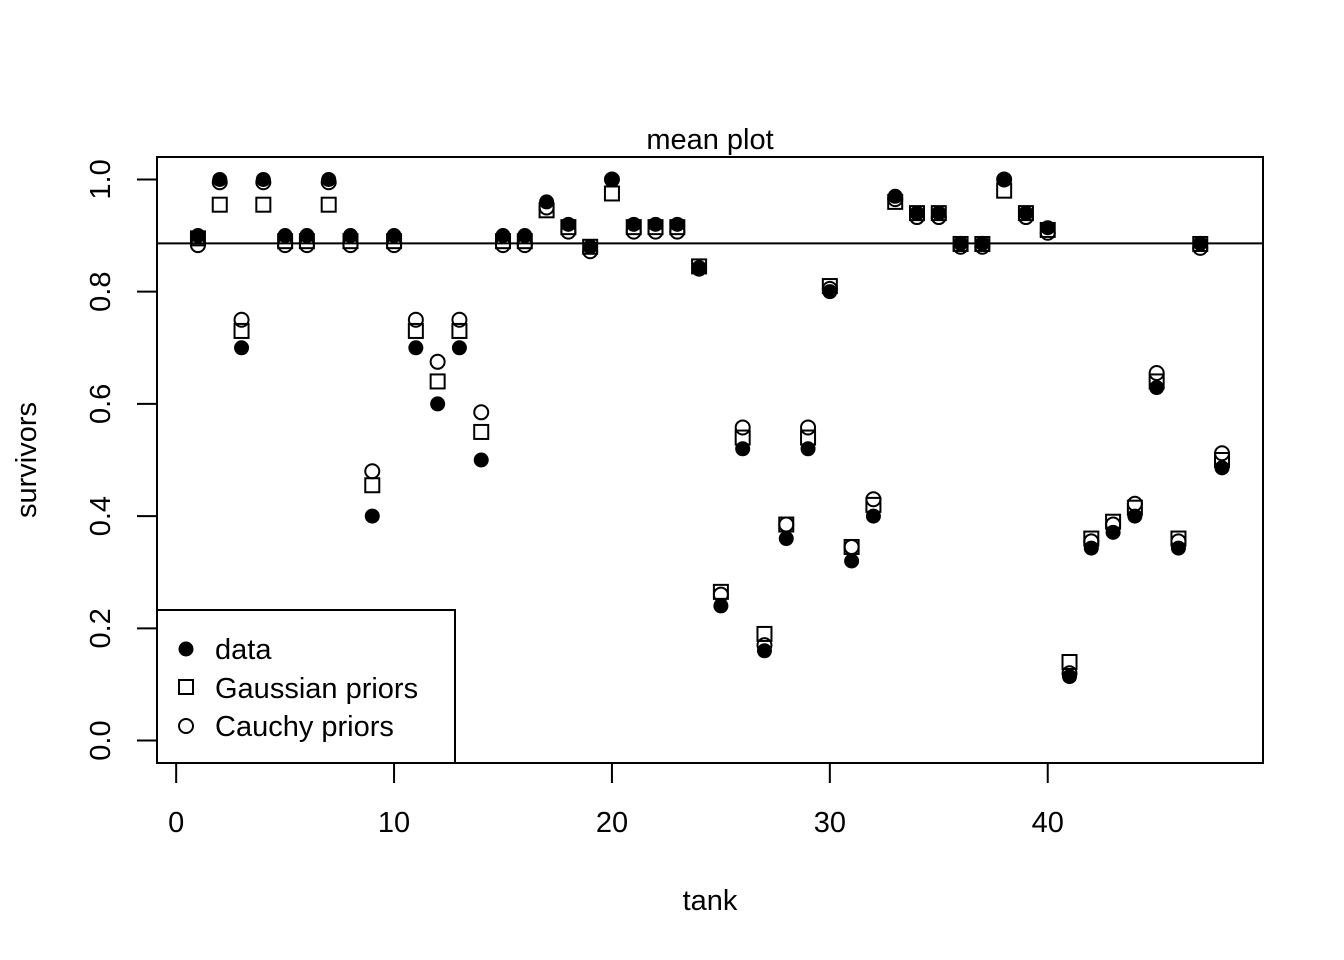 The width and height of the screenshot is (1344, 960). Describe the element at coordinates (612, 823) in the screenshot. I see `x-tick-label: 20` at that location.